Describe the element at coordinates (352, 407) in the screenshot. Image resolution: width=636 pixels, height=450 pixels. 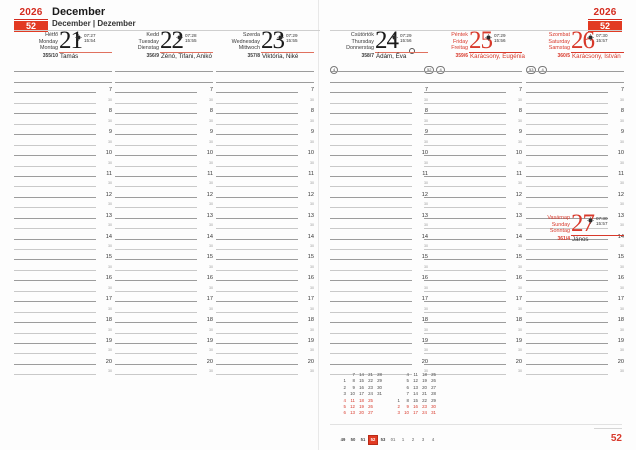
I see `mini-calendar-cell: 12` at that location.